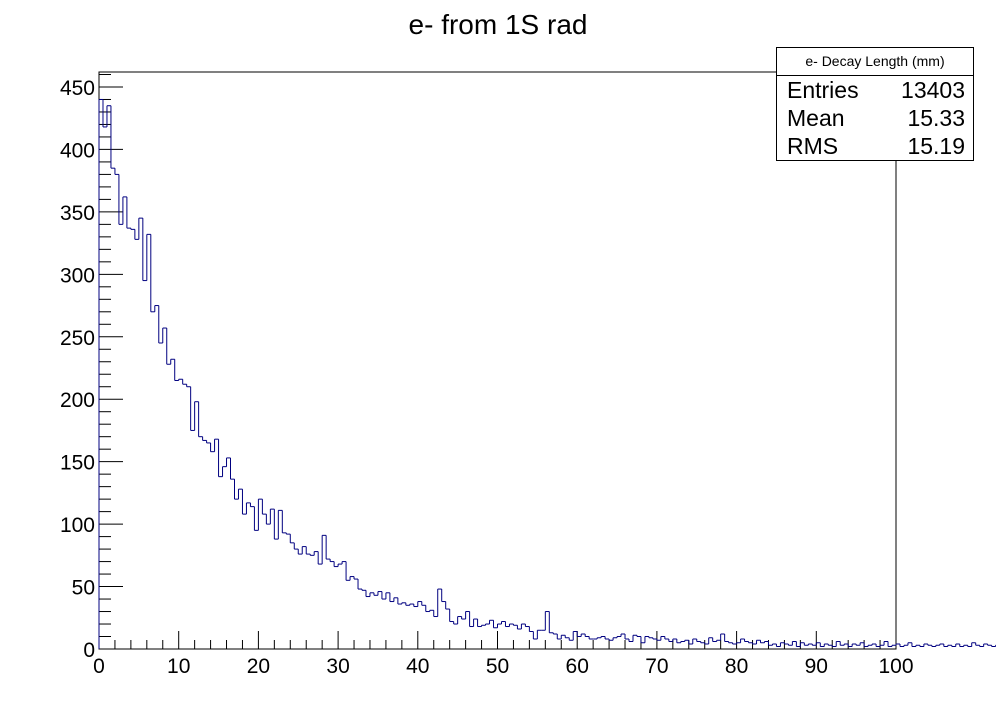 The height and width of the screenshot is (722, 996). Describe the element at coordinates (816, 118) in the screenshot. I see `stats-label: Mean` at that location.